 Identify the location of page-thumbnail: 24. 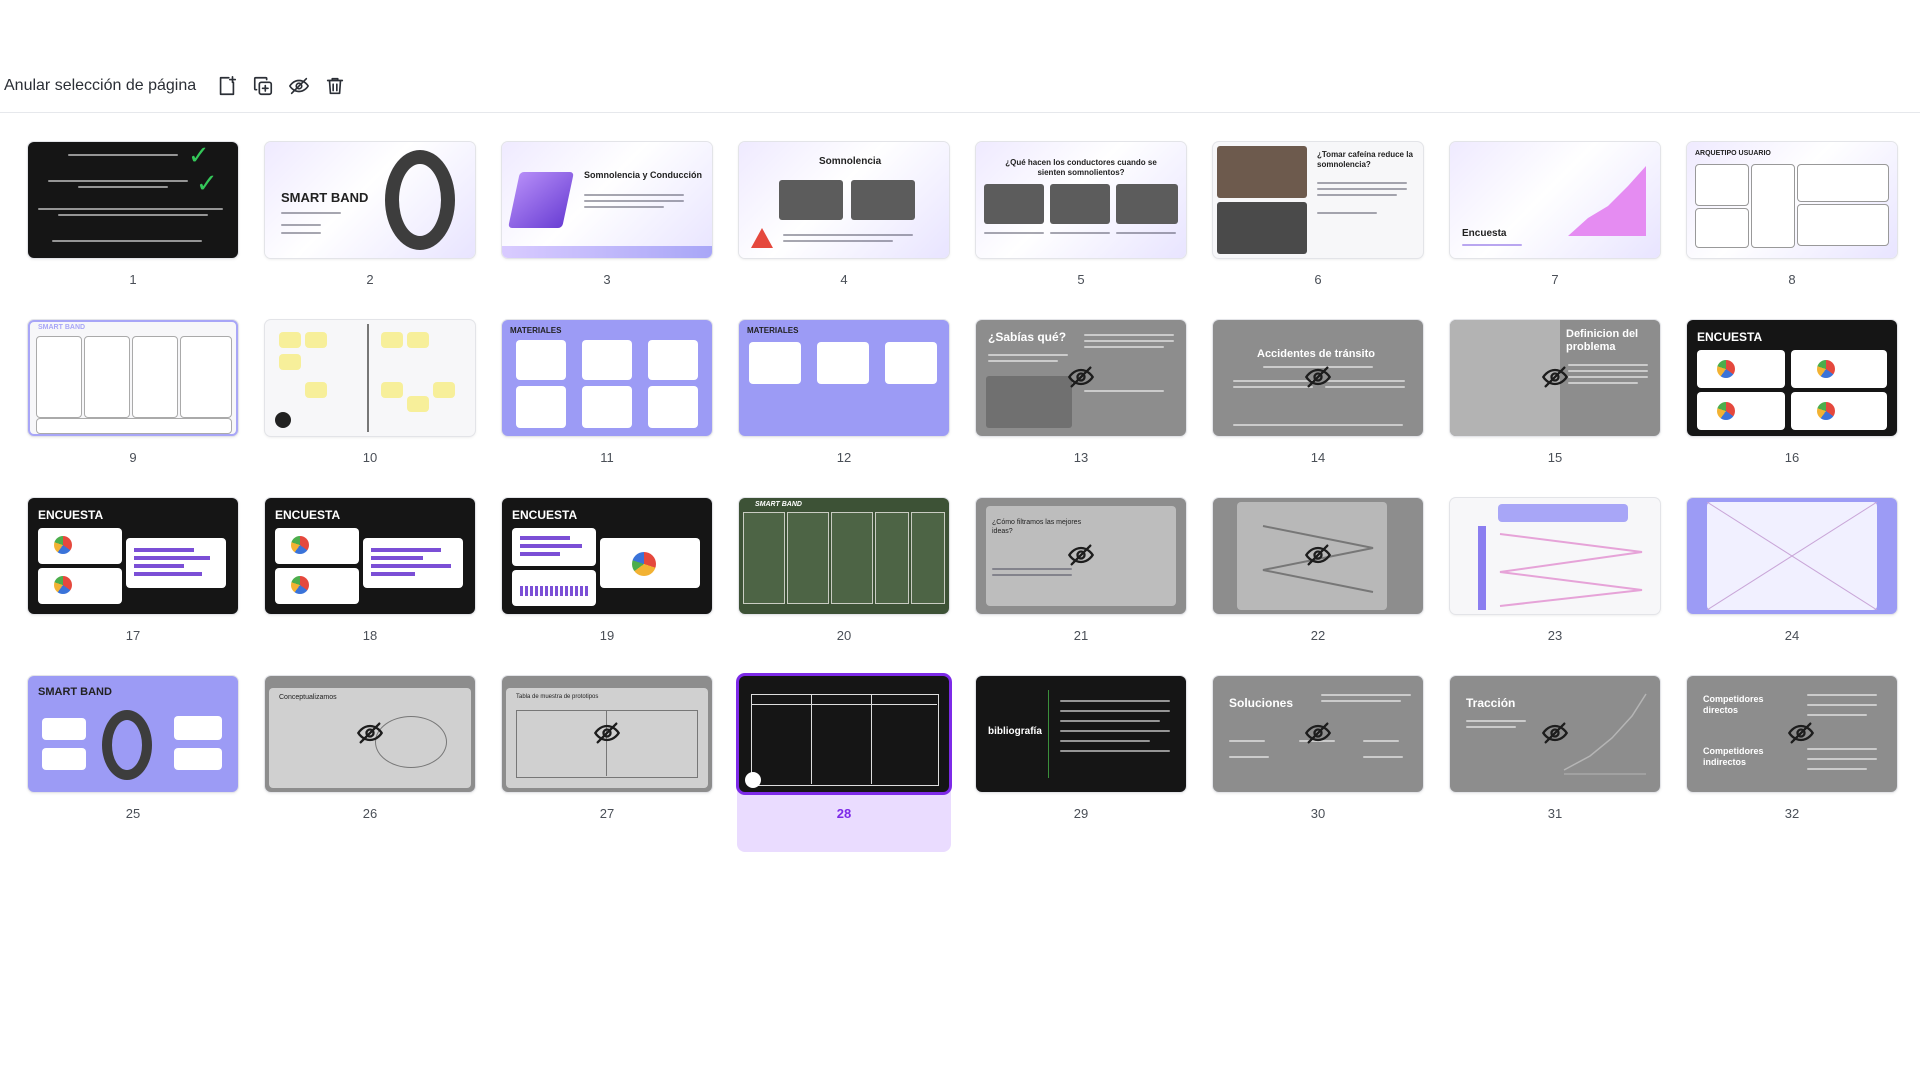
(1792, 585).